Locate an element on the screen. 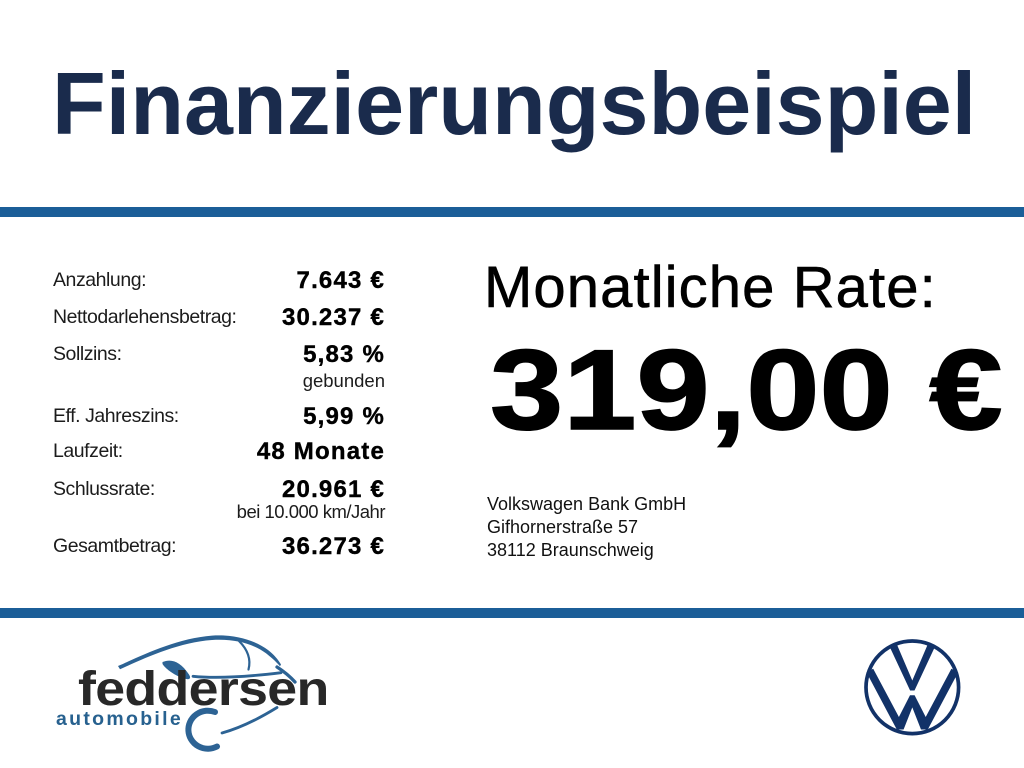 The height and width of the screenshot is (768, 1024). svg-text: feddersen is located at coordinates (203, 689).